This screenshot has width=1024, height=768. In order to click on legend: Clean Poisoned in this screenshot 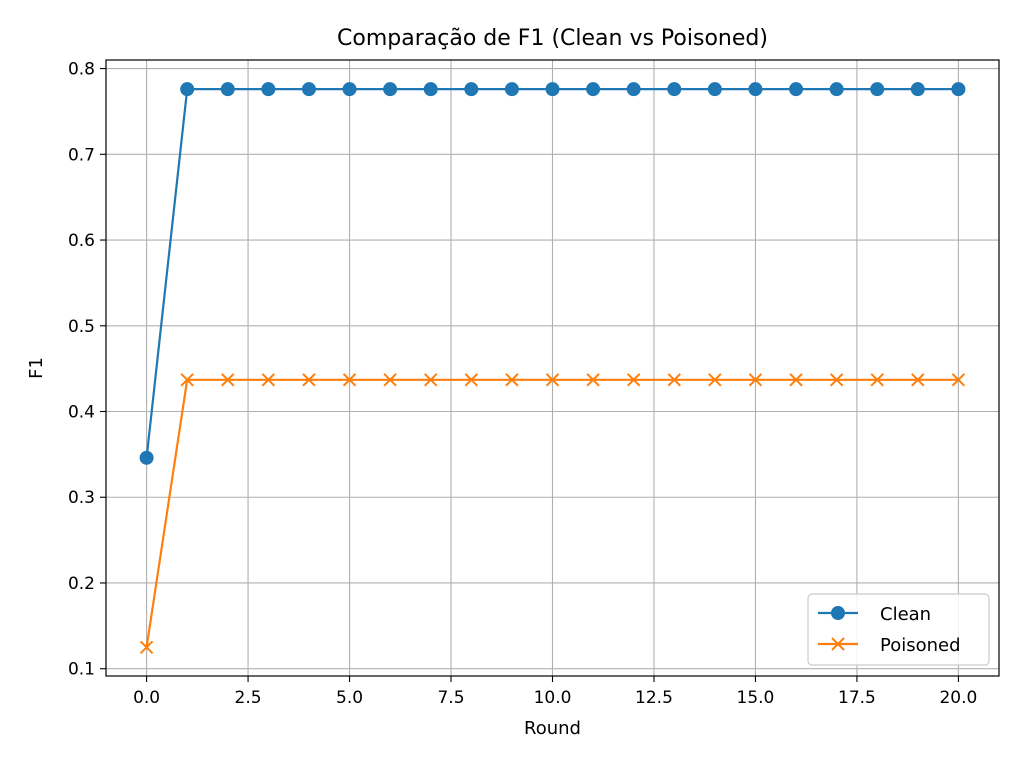, I will do `click(898, 629)`.